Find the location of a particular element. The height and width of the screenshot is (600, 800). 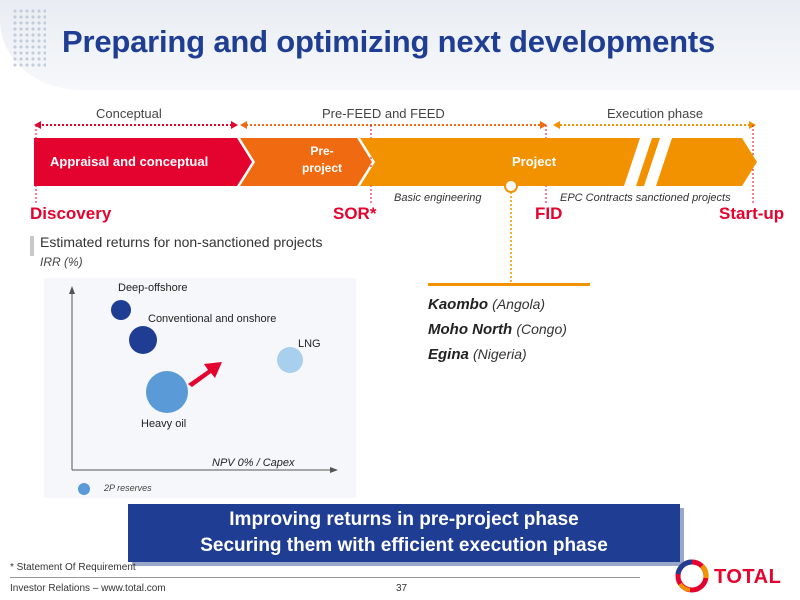

y-axis-arrow is located at coordinates (72, 290).